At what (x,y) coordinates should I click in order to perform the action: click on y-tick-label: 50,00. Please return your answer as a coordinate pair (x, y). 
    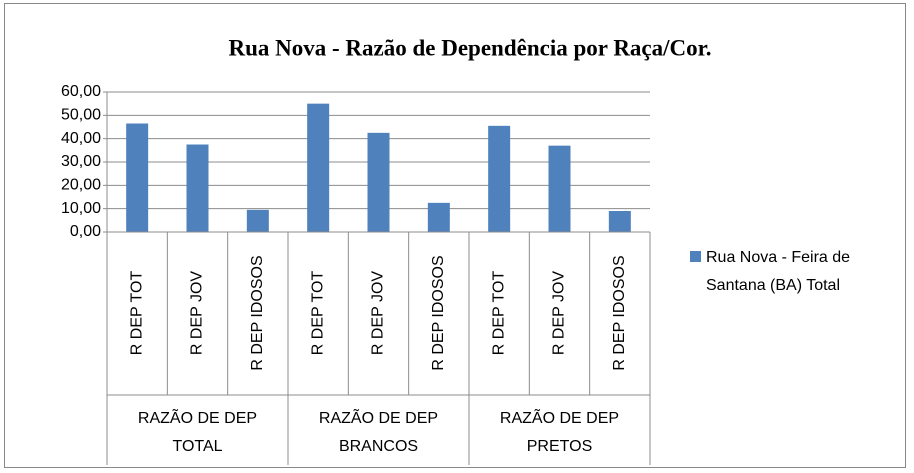
    Looking at the image, I should click on (81, 115).